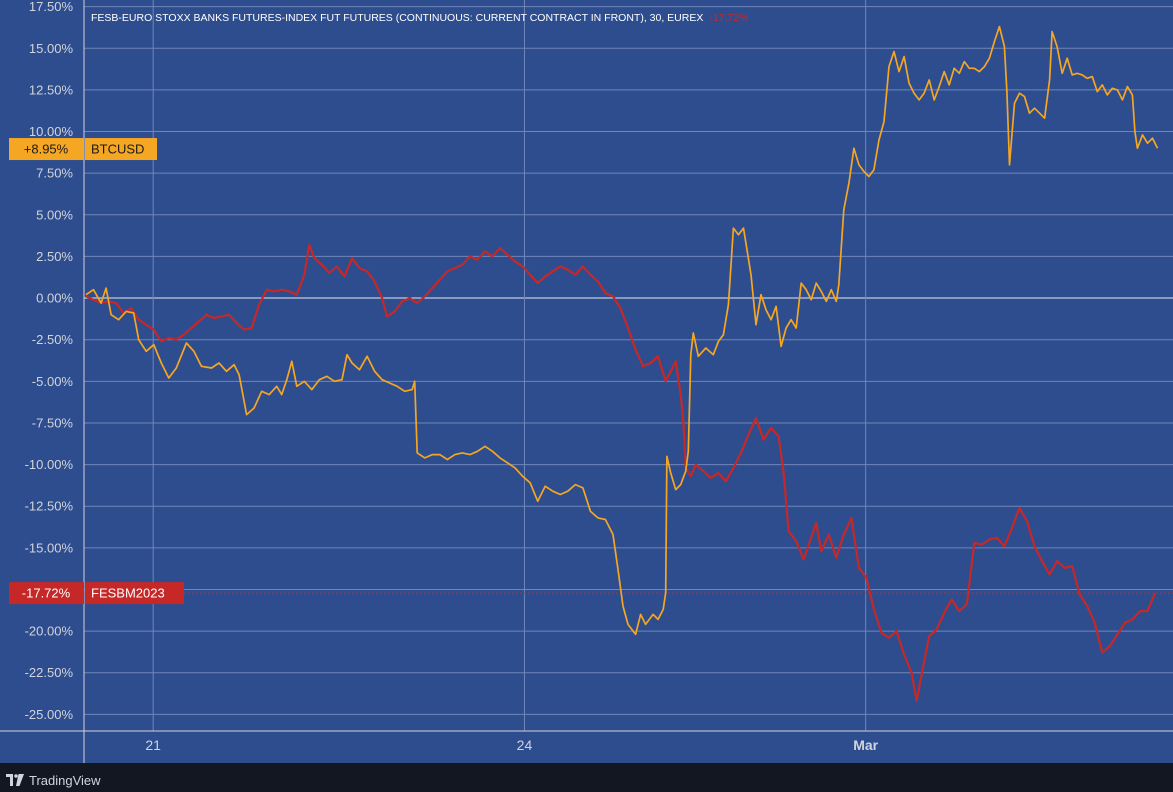  Describe the element at coordinates (153, 745) in the screenshot. I see `x-tick-label: 21` at that location.